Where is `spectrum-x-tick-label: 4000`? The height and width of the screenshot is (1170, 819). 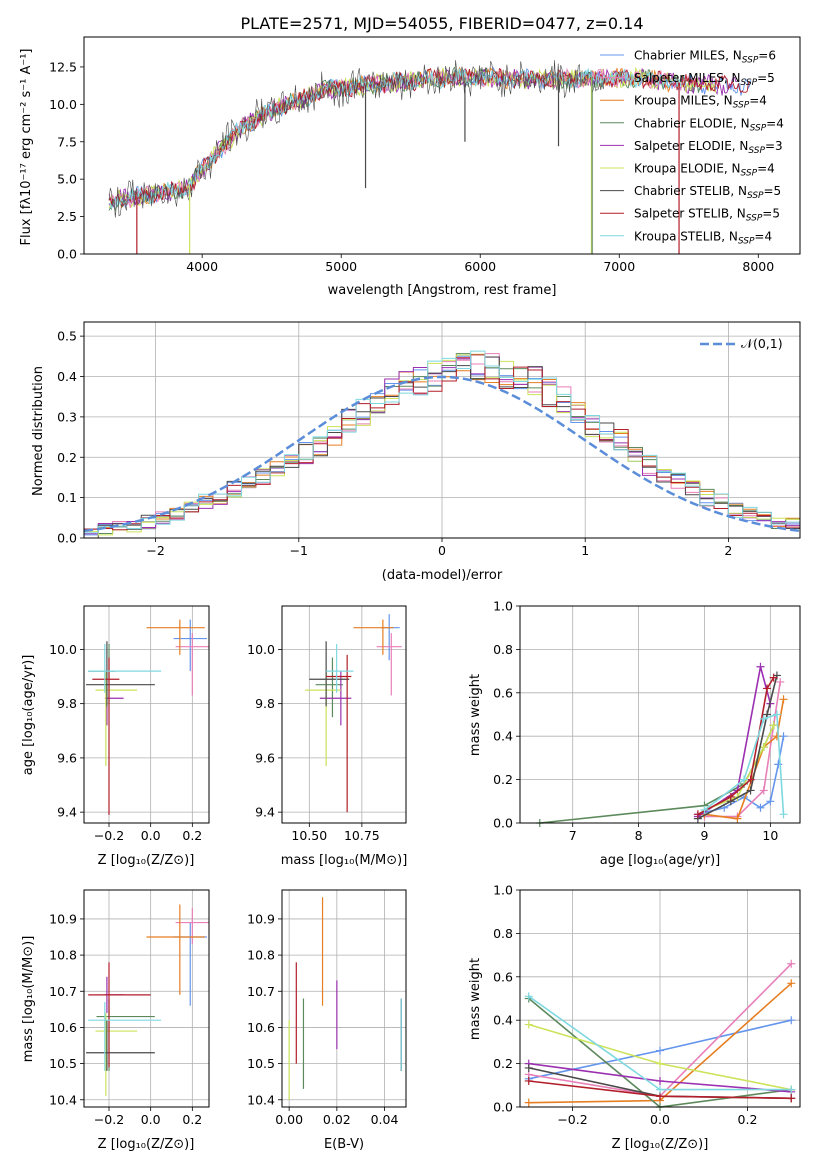
spectrum-x-tick-label: 4000 is located at coordinates (202, 266).